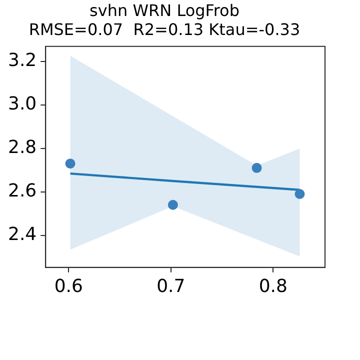 This screenshot has height=360, width=360. Describe the element at coordinates (273, 286) in the screenshot. I see `x-tick-label: 0.8` at that location.